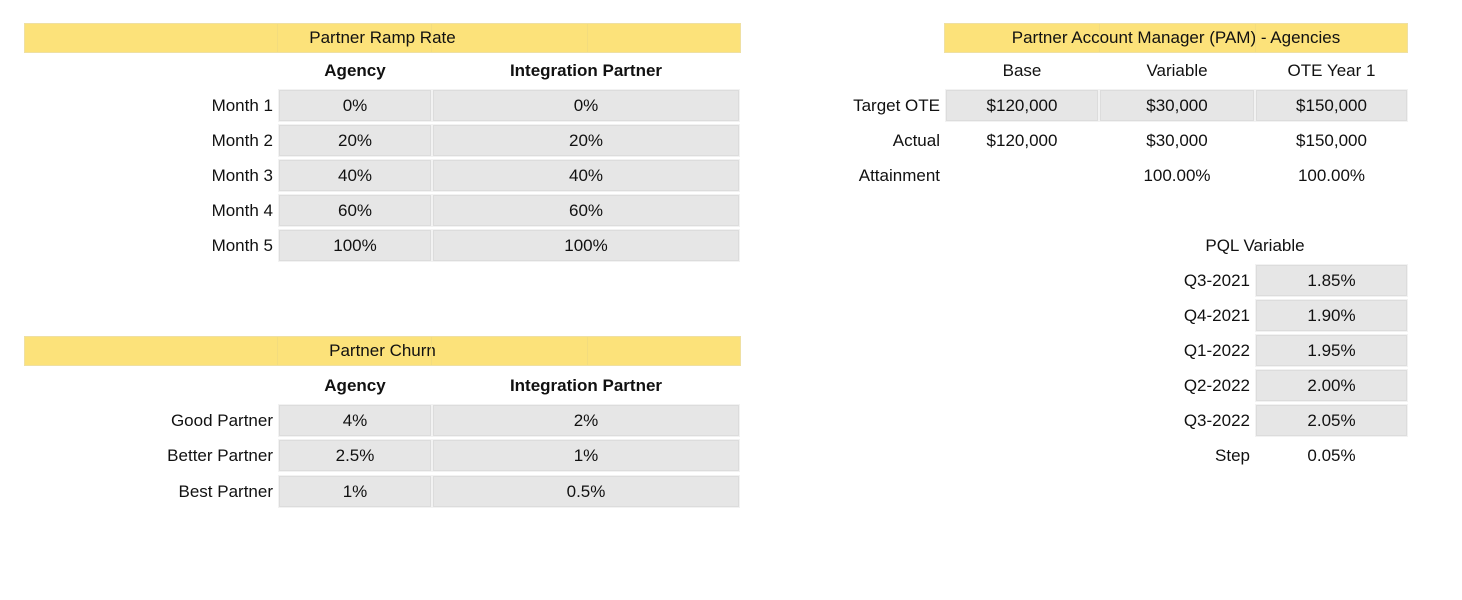  I want to click on churn-row-label: Better Partner, so click(220, 455).